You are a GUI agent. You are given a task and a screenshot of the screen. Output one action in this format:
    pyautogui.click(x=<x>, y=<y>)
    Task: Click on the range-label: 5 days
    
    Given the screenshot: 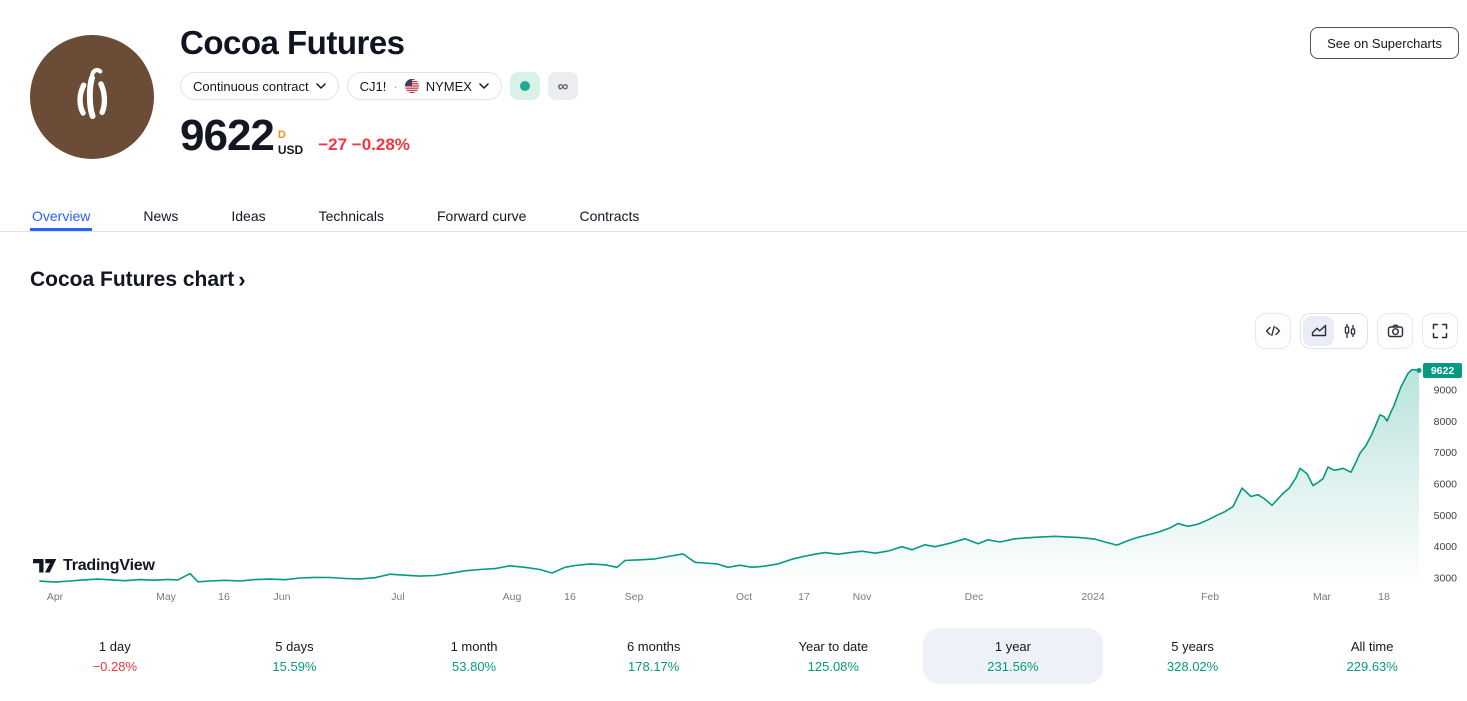 What is the action you would take?
    pyautogui.click(x=294, y=646)
    